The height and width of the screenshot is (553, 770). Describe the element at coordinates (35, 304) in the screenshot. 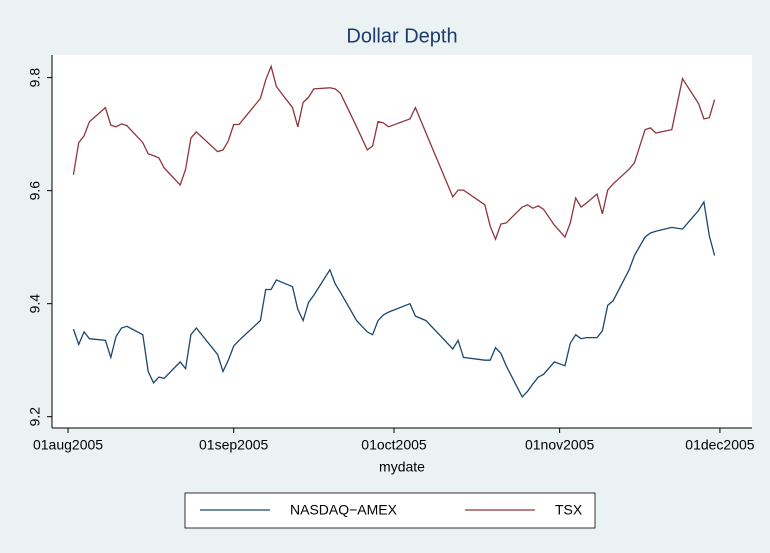

I see `y-tick-label: 9.4` at that location.